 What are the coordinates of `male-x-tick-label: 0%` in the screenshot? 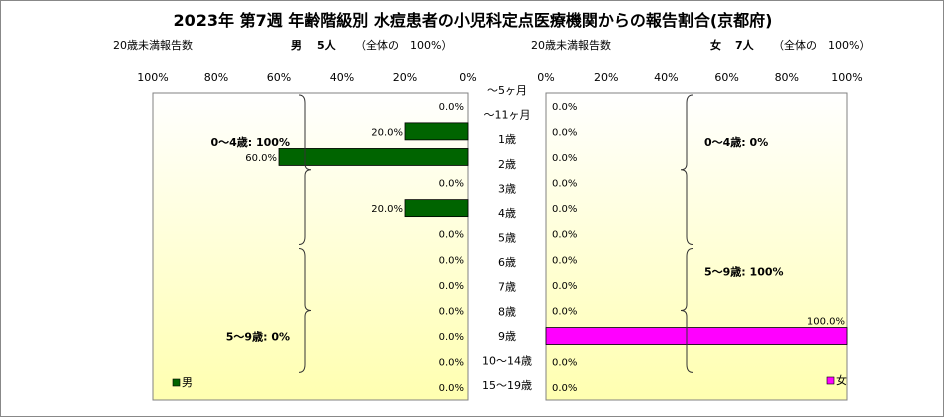 It's located at (467, 77).